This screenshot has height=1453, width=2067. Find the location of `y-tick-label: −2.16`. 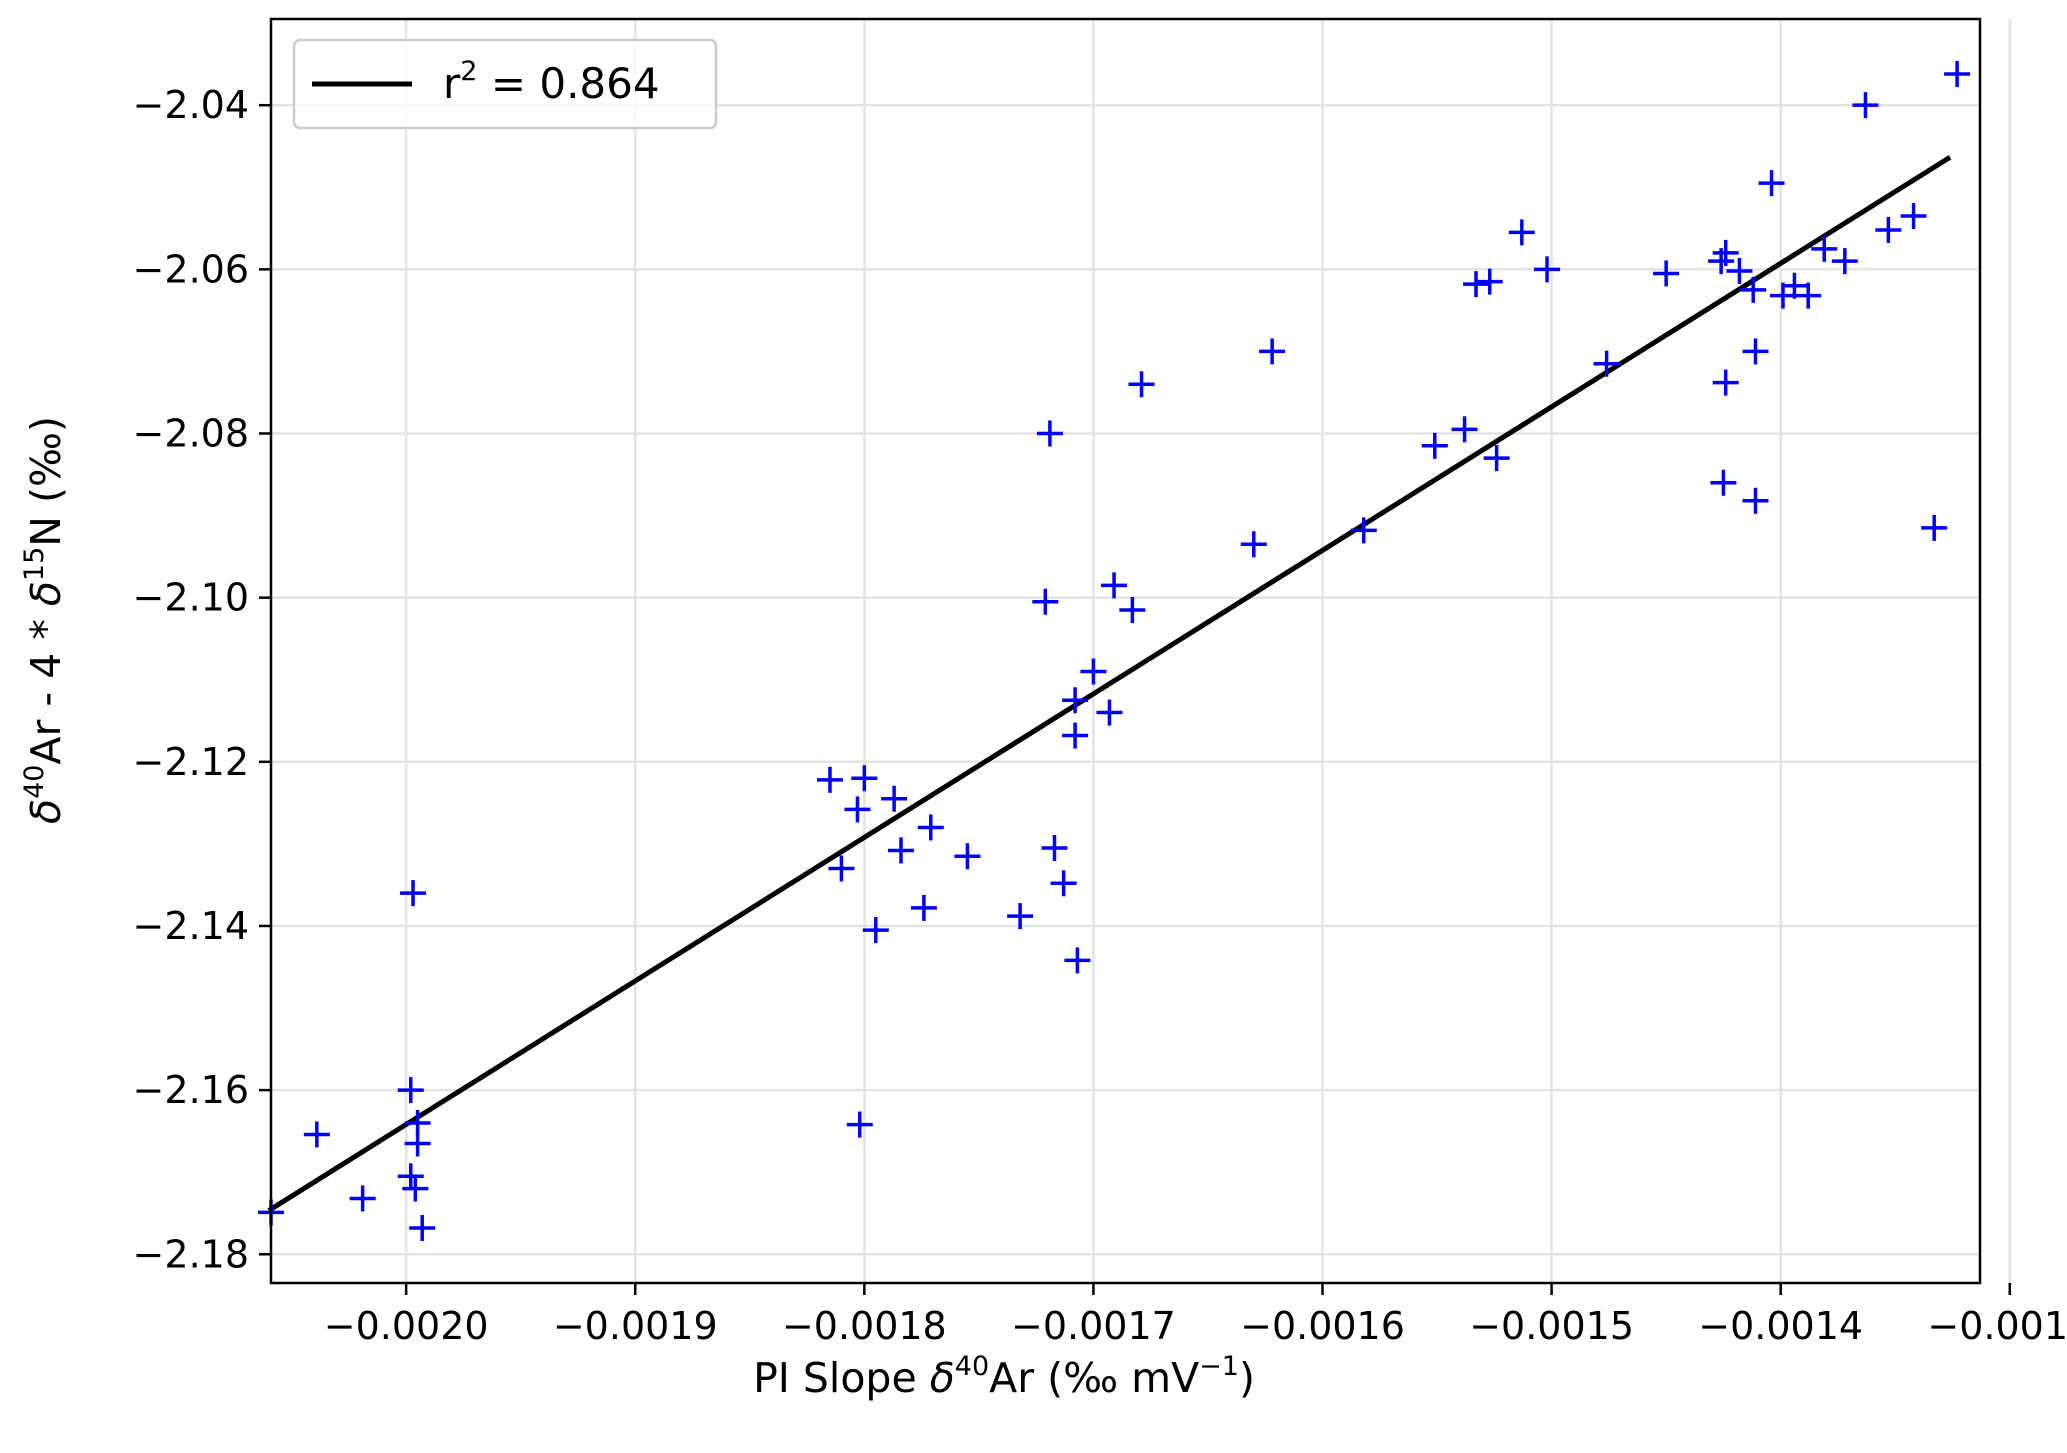

y-tick-label: −2.16 is located at coordinates (191, 1090).